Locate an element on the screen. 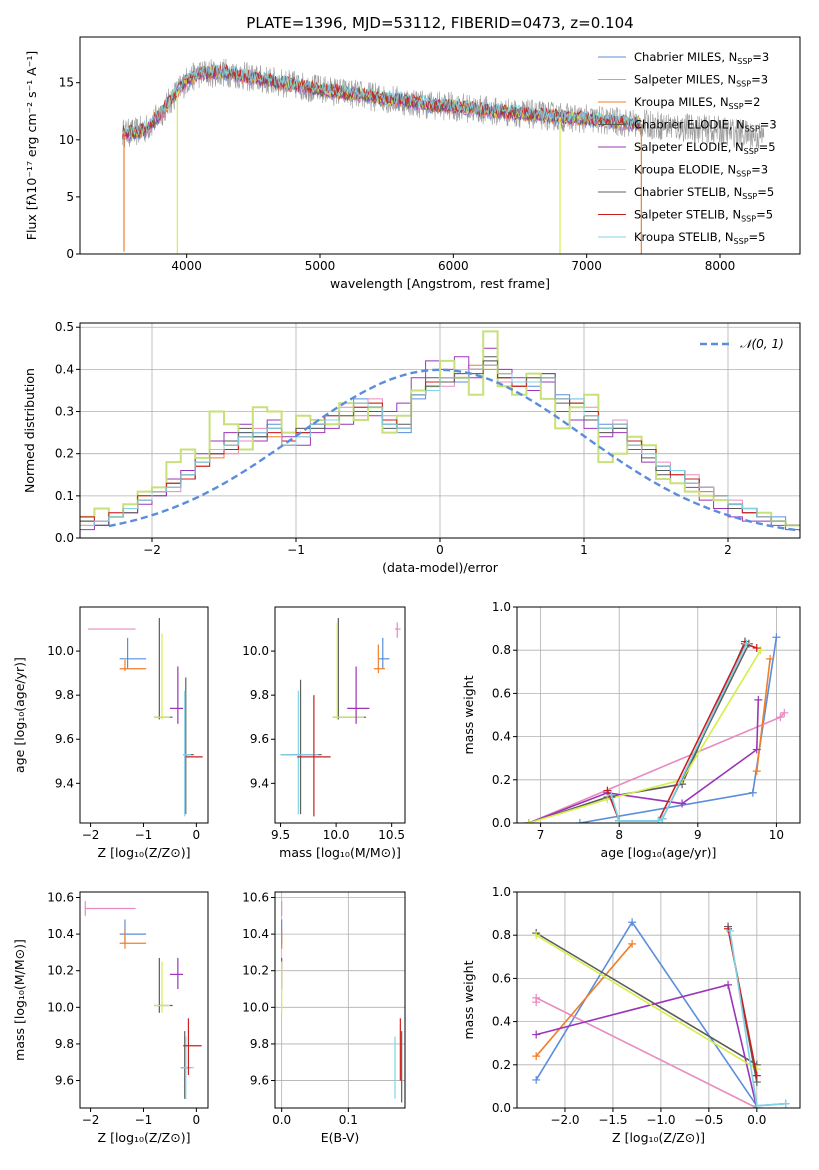 This screenshot has width=819, height=1170. legend-label: Salpeter ELODIE, NSSP=5 is located at coordinates (705, 148).